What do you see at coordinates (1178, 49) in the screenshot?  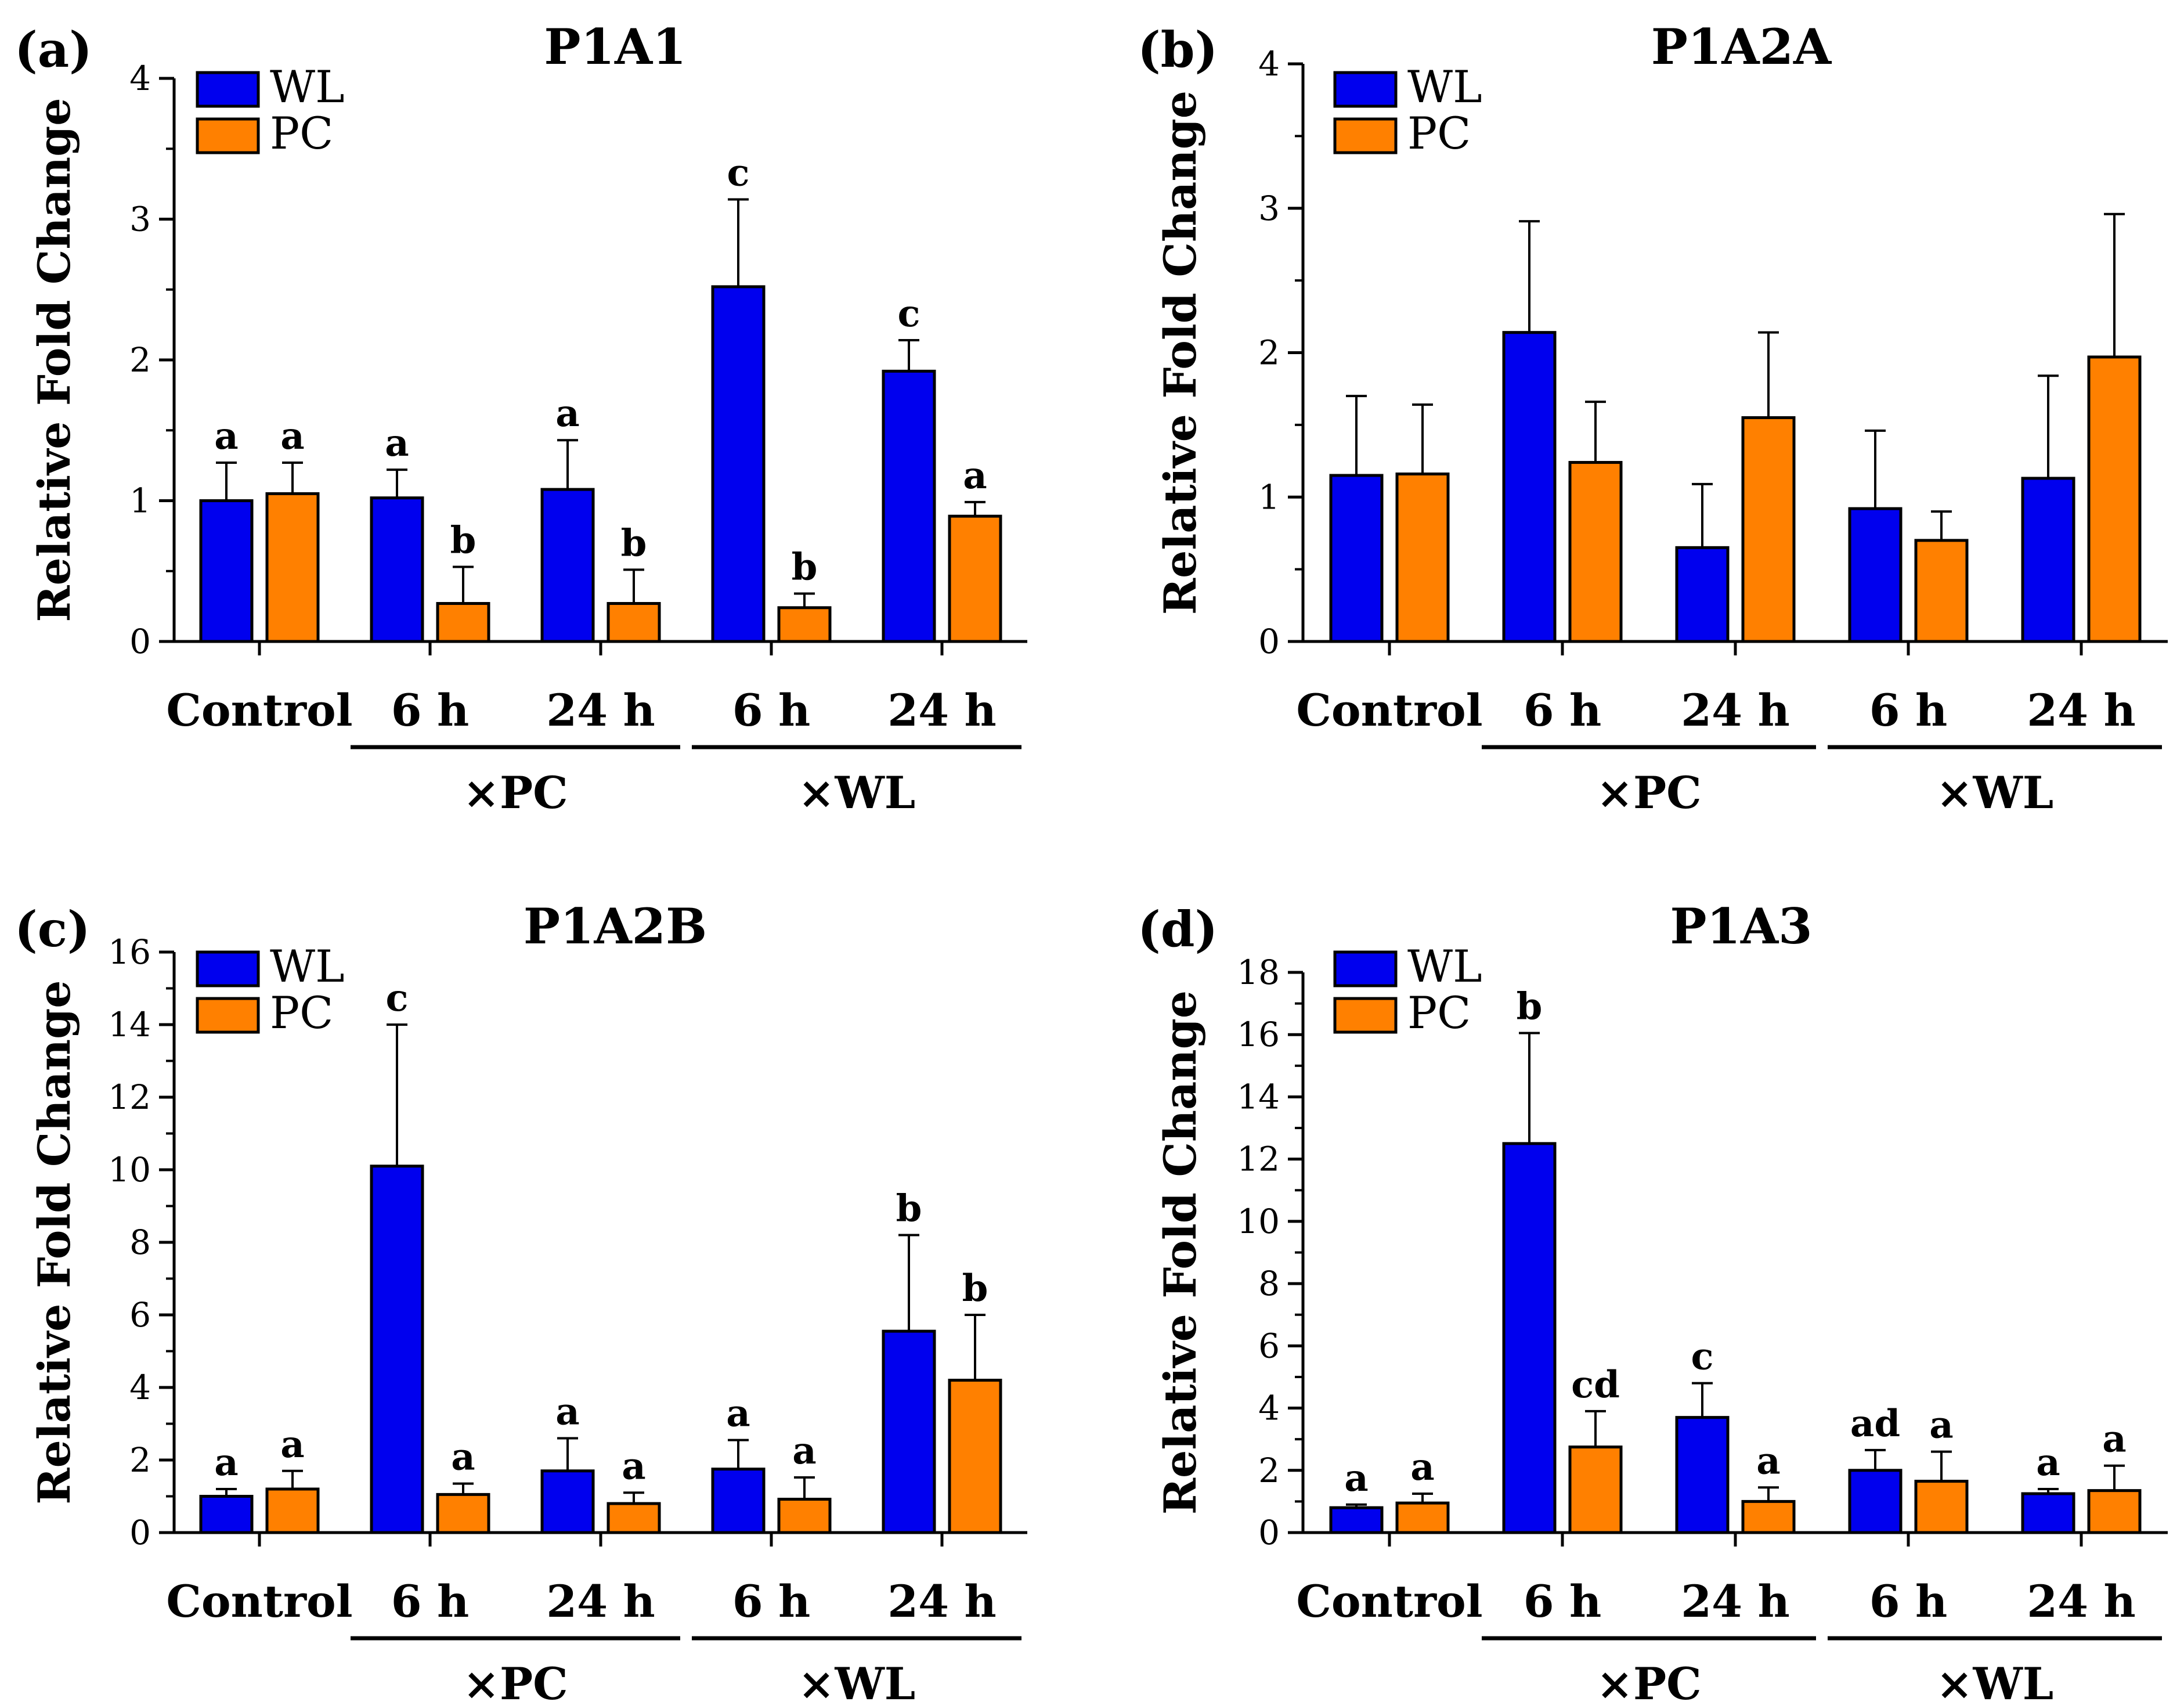 I see `panel-letter: (b)` at bounding box center [1178, 49].